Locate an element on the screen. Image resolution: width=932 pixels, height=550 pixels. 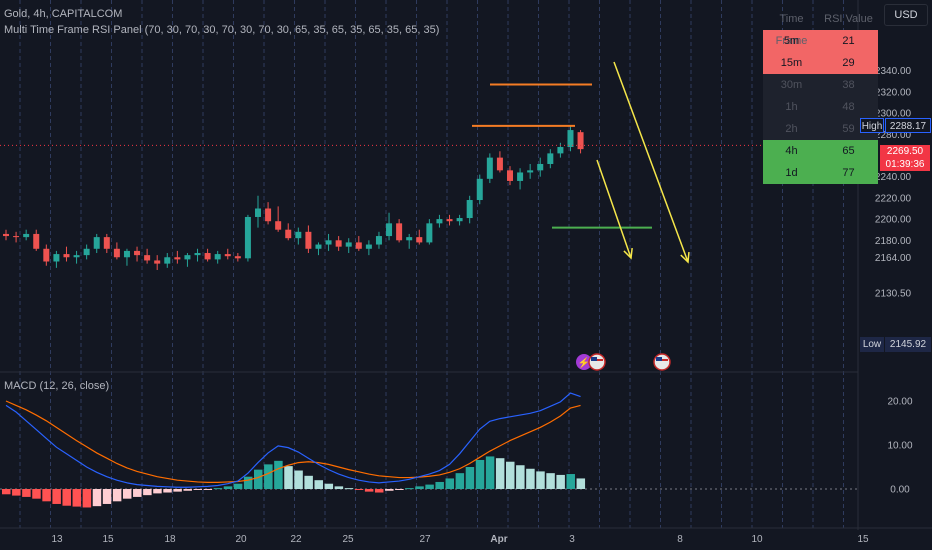
time-axis-label: 3 is located at coordinates (572, 539).